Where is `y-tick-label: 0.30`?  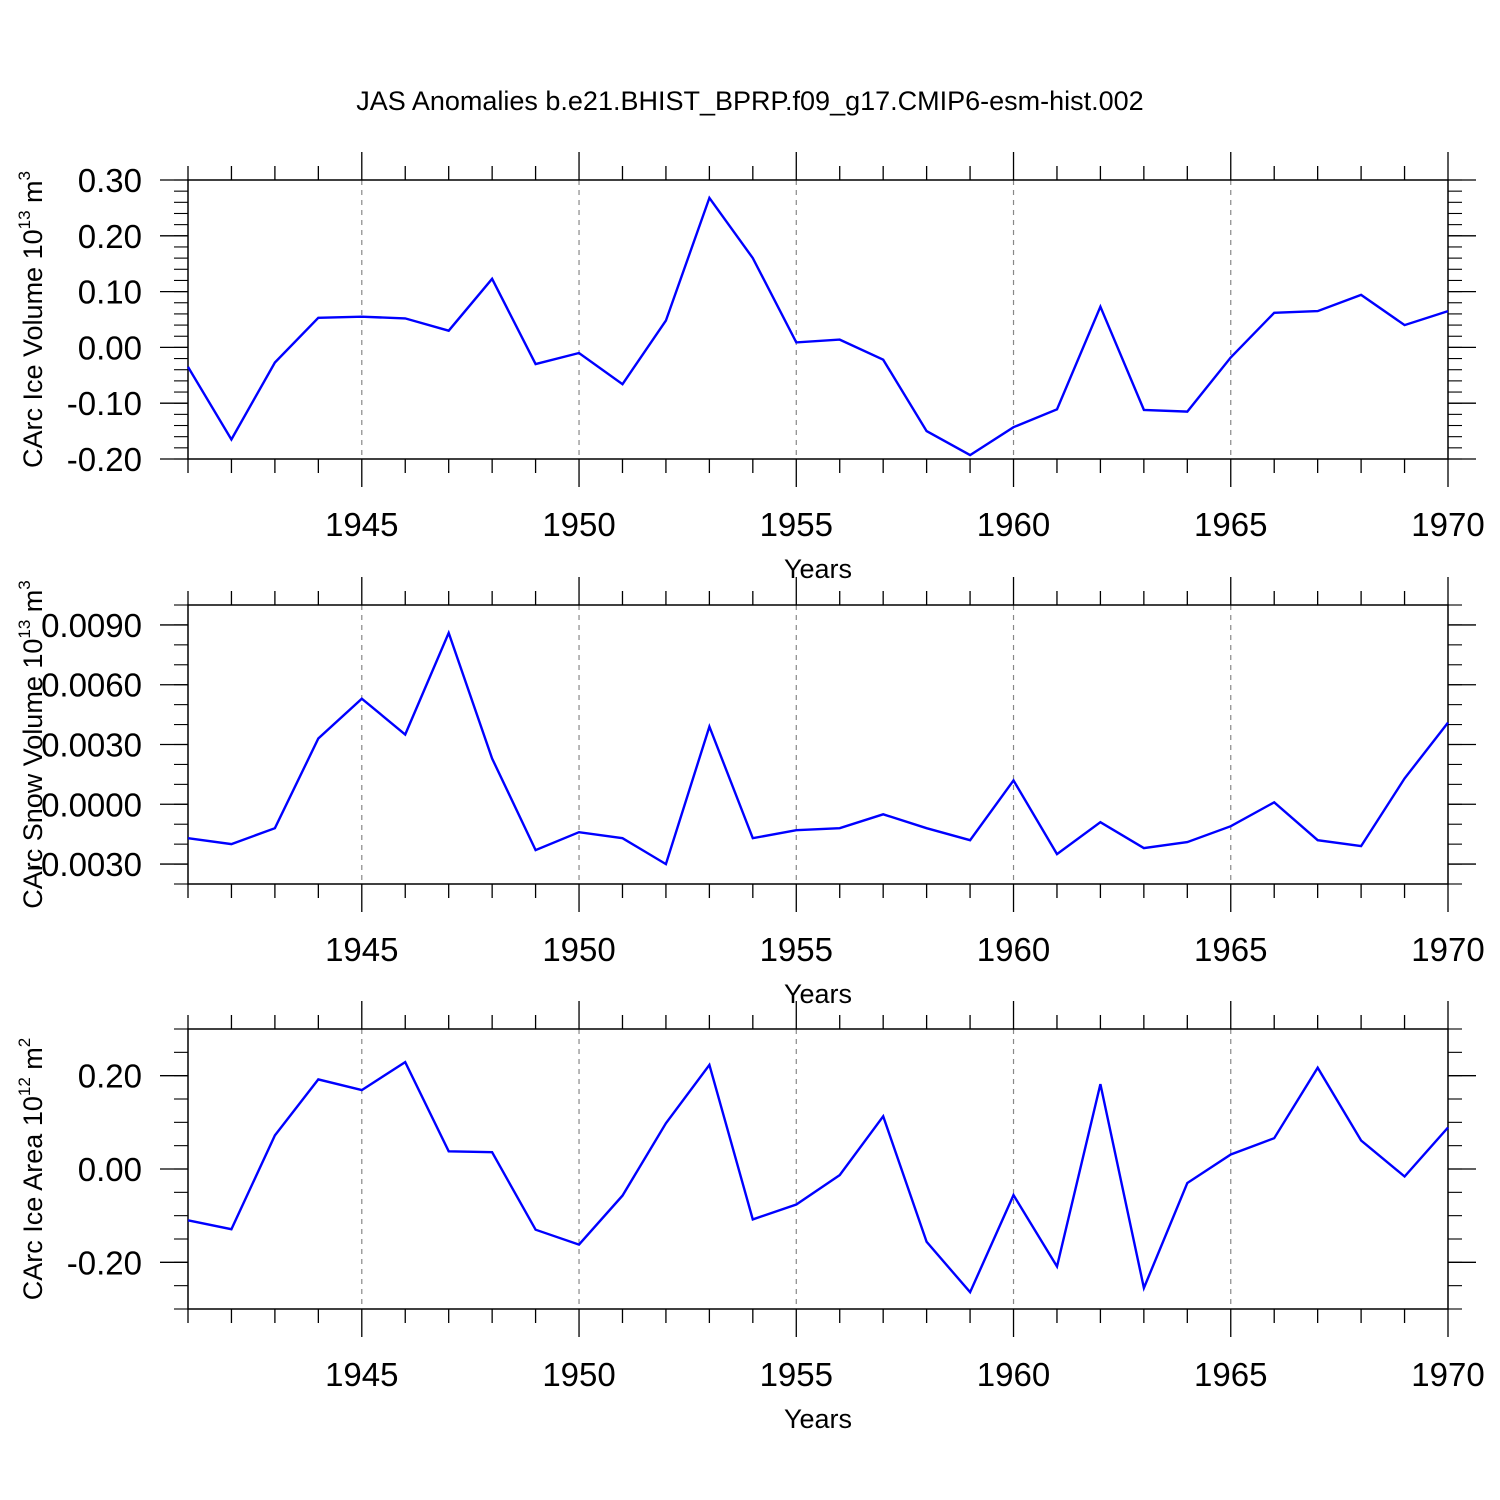 y-tick-label: 0.30 is located at coordinates (110, 180).